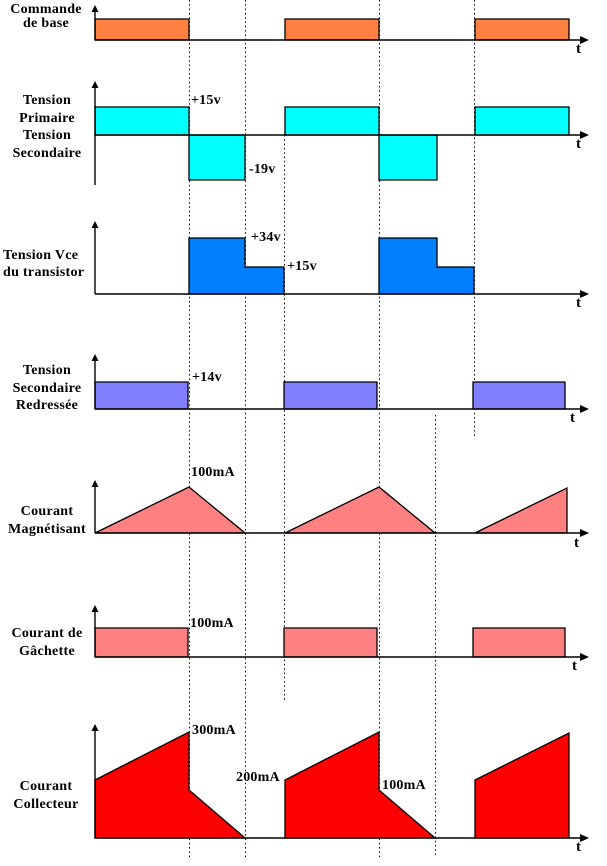 The width and height of the screenshot is (607, 866). Describe the element at coordinates (572, 418) in the screenshot. I see `t-axis-label-4: t` at that location.